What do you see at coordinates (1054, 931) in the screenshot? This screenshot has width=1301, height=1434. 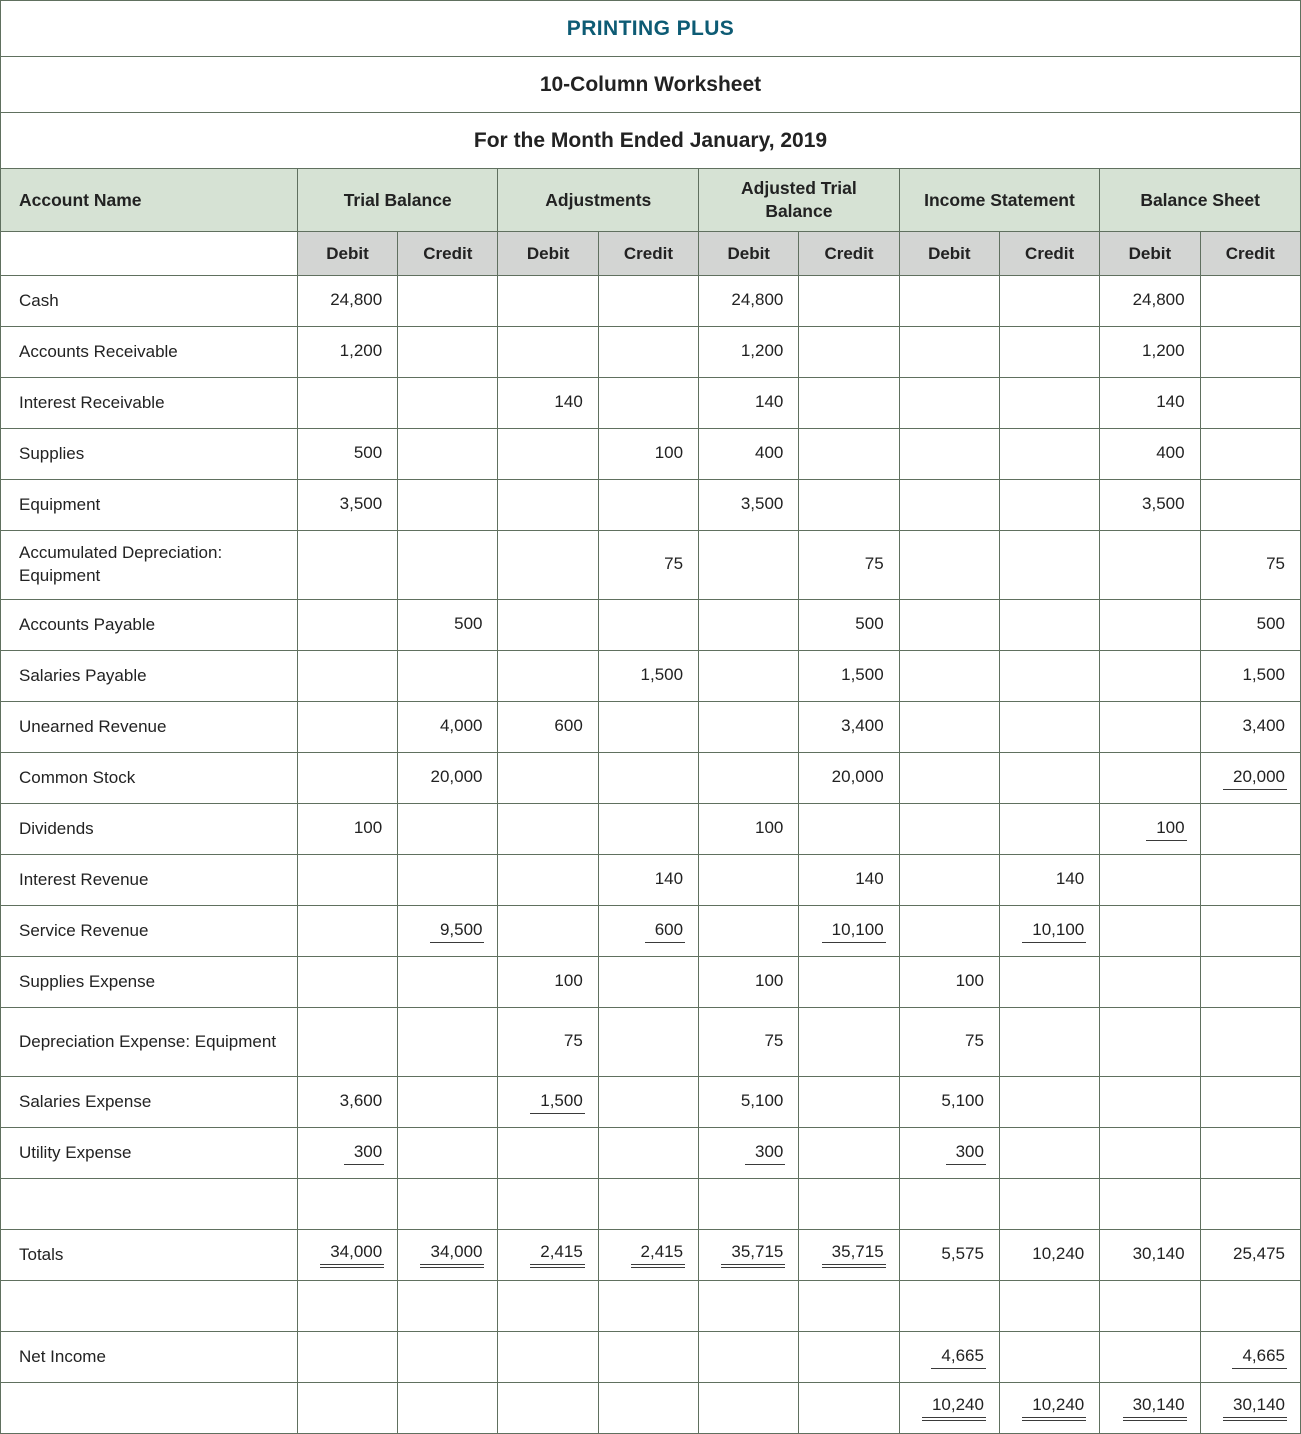 I see `amount-value: 10,100` at bounding box center [1054, 931].